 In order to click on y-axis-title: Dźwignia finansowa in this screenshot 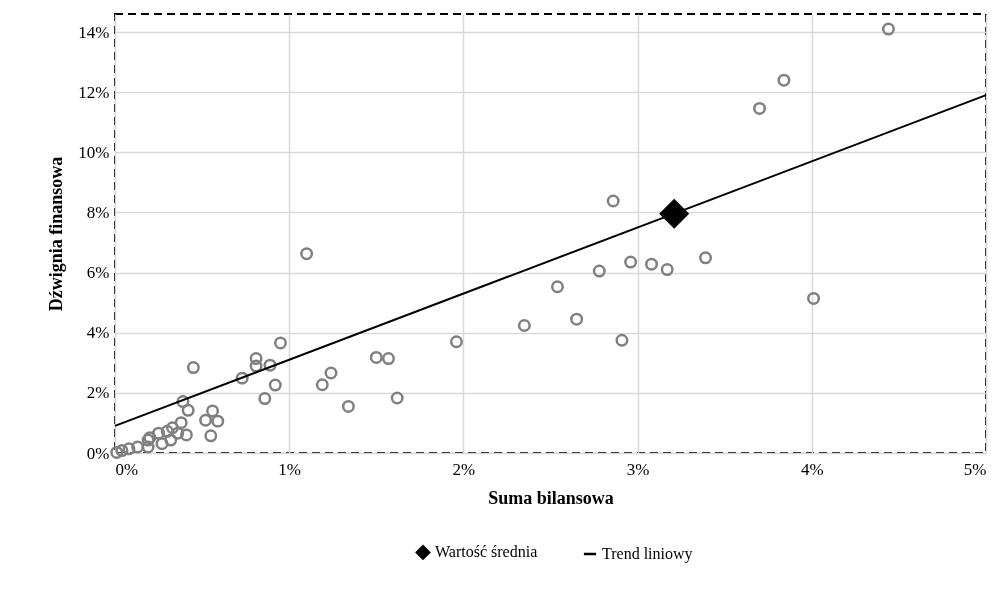, I will do `click(56, 234)`.